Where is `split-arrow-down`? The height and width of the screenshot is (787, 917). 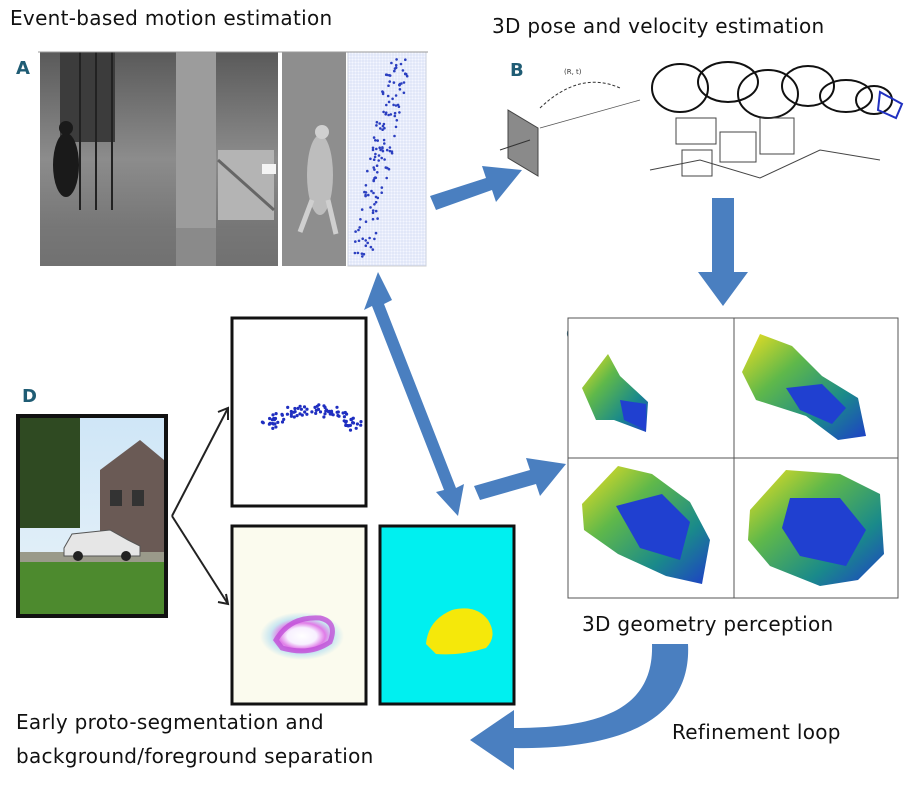
split-arrow-down is located at coordinates (200, 560).